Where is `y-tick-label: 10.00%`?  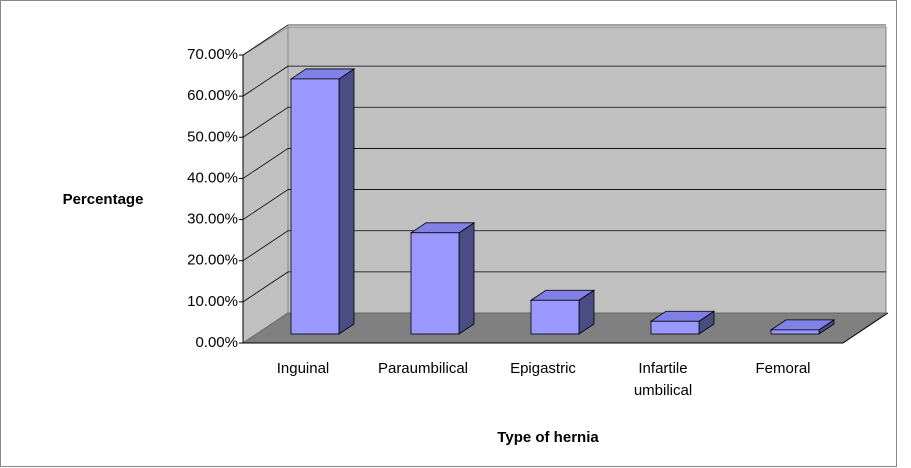 y-tick-label: 10.00% is located at coordinates (212, 301).